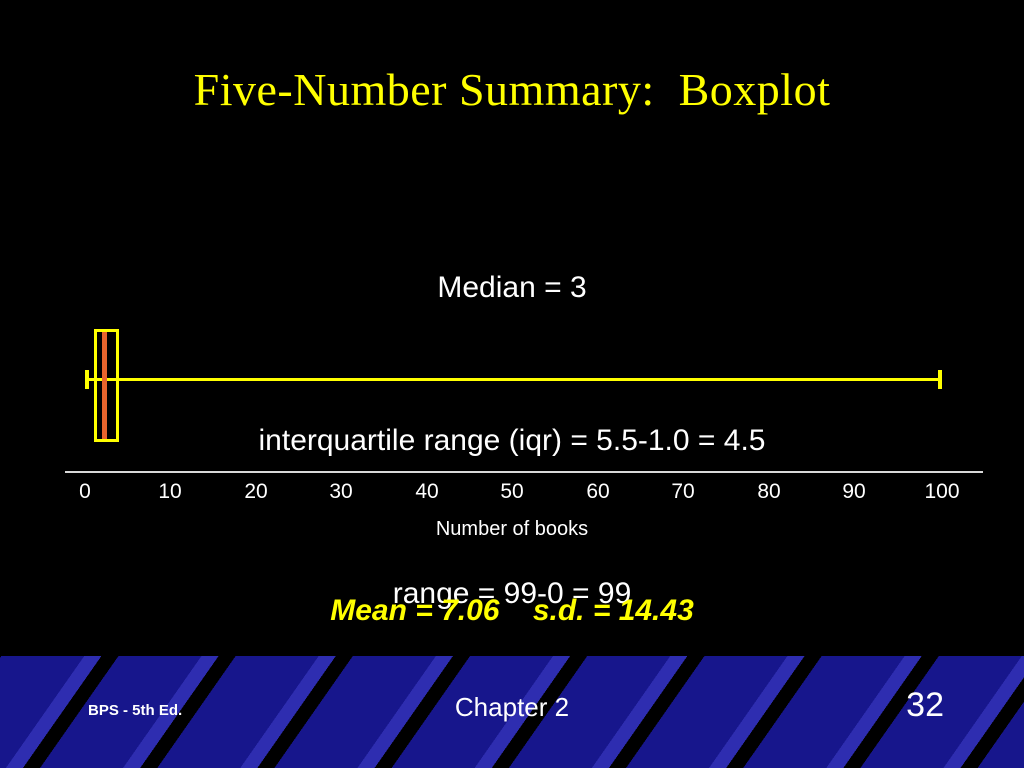  What do you see at coordinates (512, 491) in the screenshot?
I see `x-tick-50: 50` at bounding box center [512, 491].